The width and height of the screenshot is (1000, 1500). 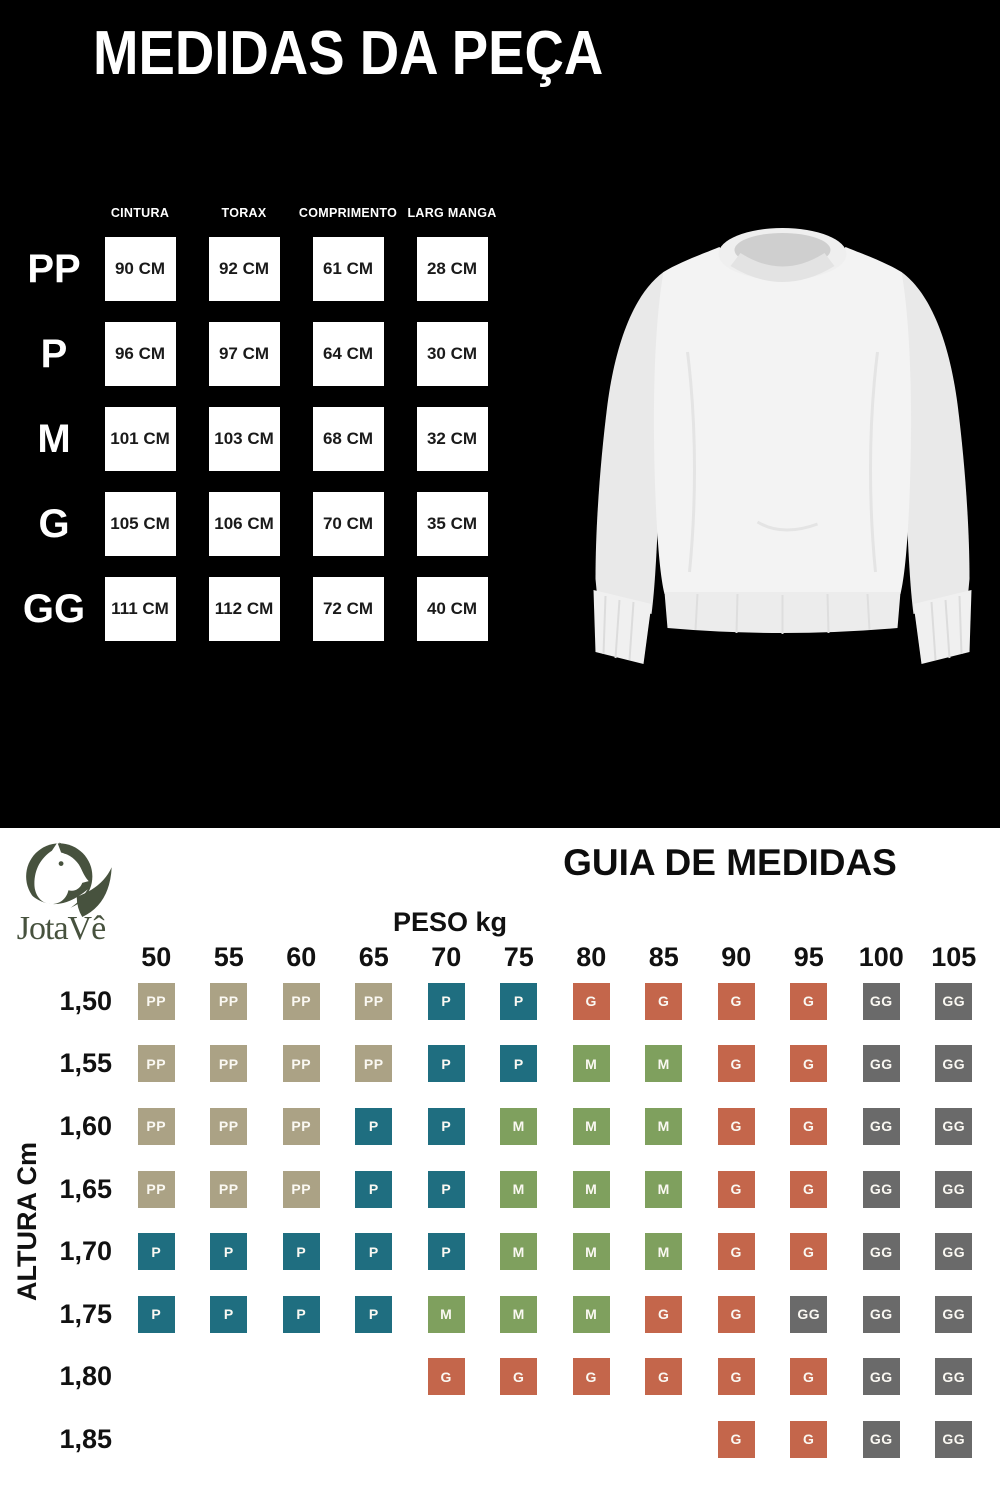 I want to click on weight-axis-label: PESO kg, so click(x=450, y=922).